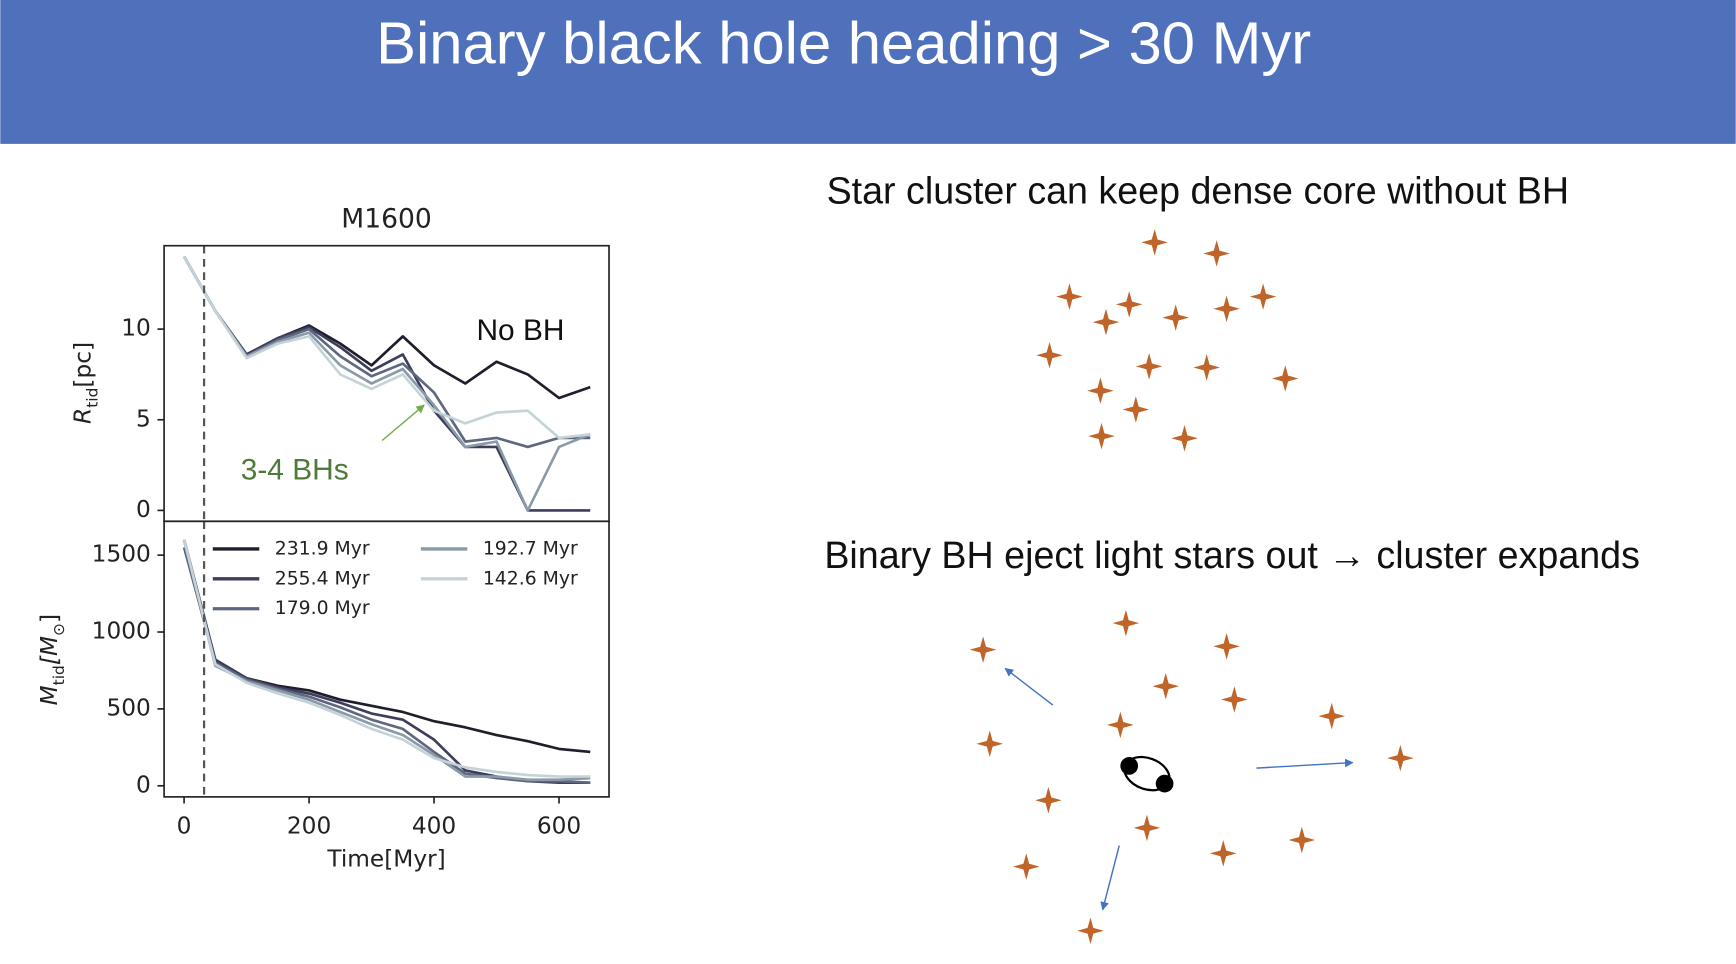 The width and height of the screenshot is (1736, 964). What do you see at coordinates (121, 554) in the screenshot?
I see `y-tick-label: 1500` at bounding box center [121, 554].